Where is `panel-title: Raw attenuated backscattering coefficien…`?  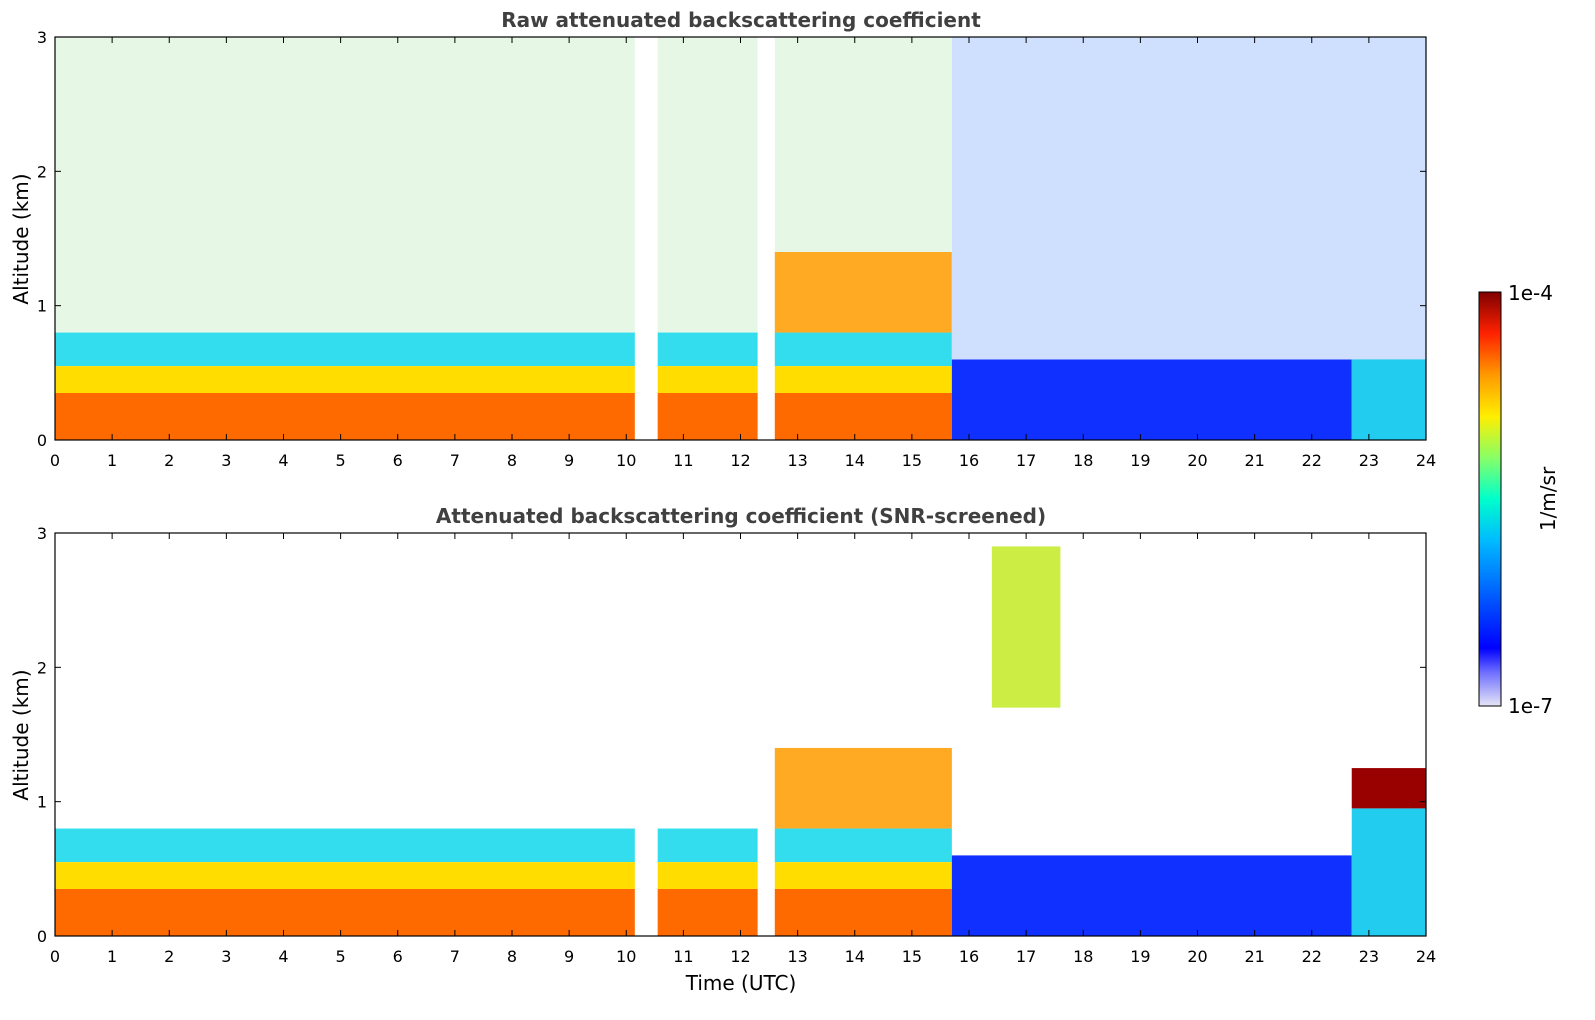
panel-title: Raw attenuated backscattering coefficien… is located at coordinates (741, 20).